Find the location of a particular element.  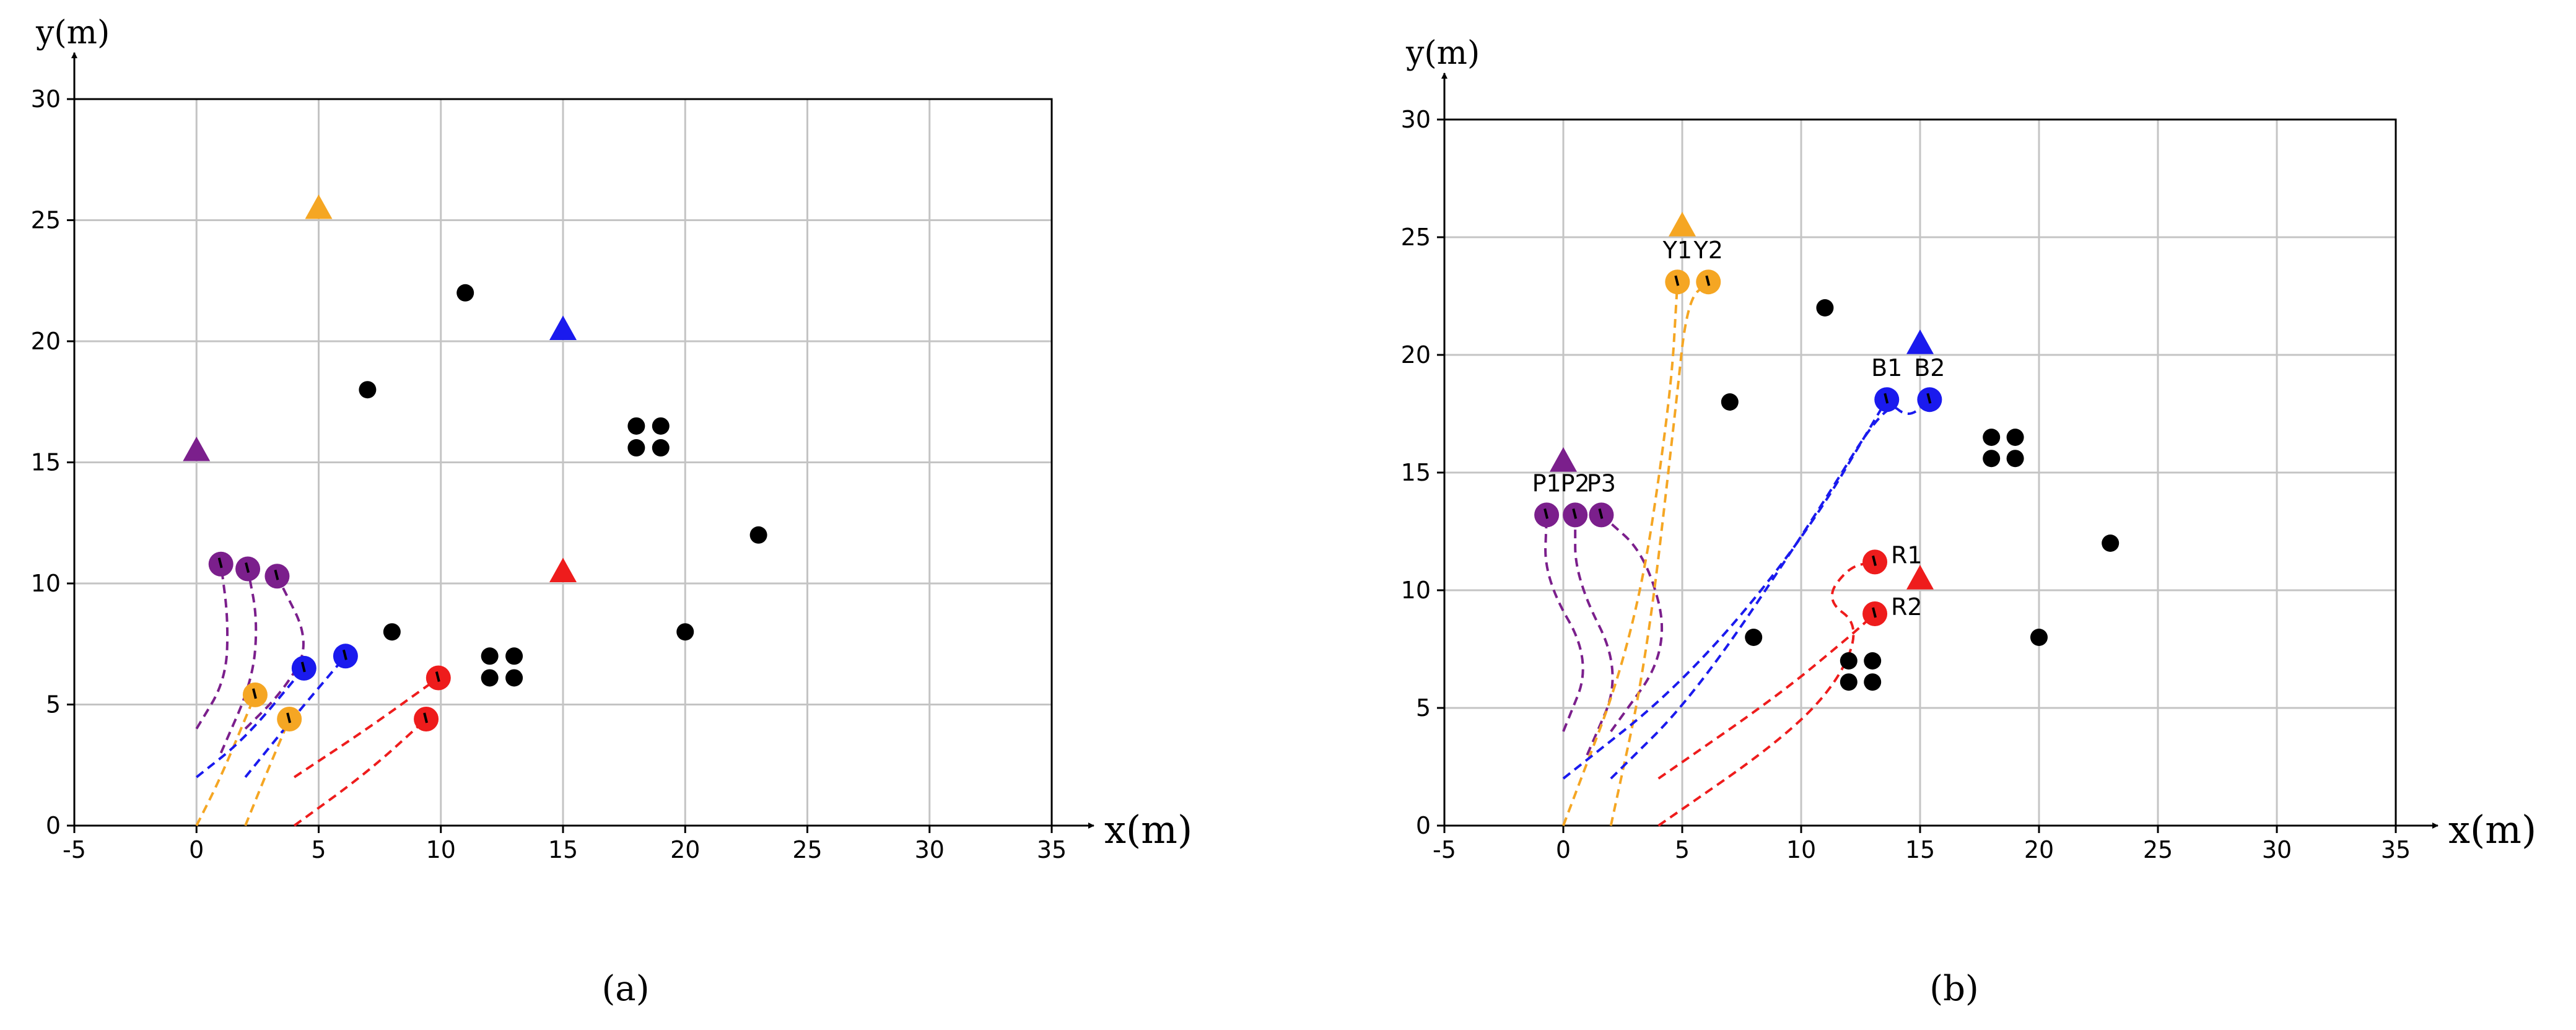

robot-label: Y1 is located at coordinates (1677, 250).